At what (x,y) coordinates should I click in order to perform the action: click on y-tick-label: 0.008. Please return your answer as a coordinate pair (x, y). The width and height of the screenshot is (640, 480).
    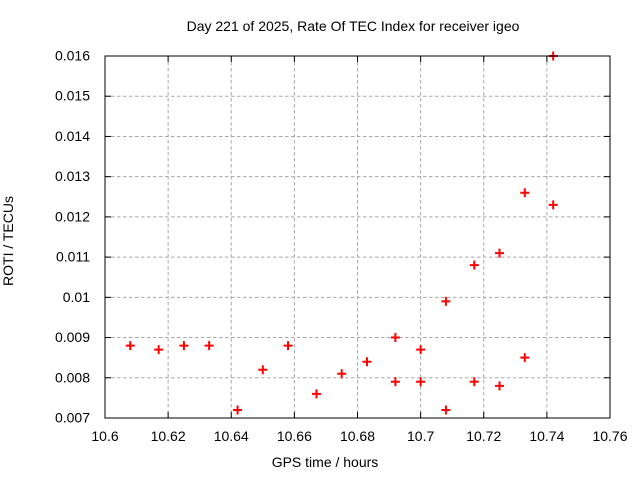
    Looking at the image, I should click on (72, 377).